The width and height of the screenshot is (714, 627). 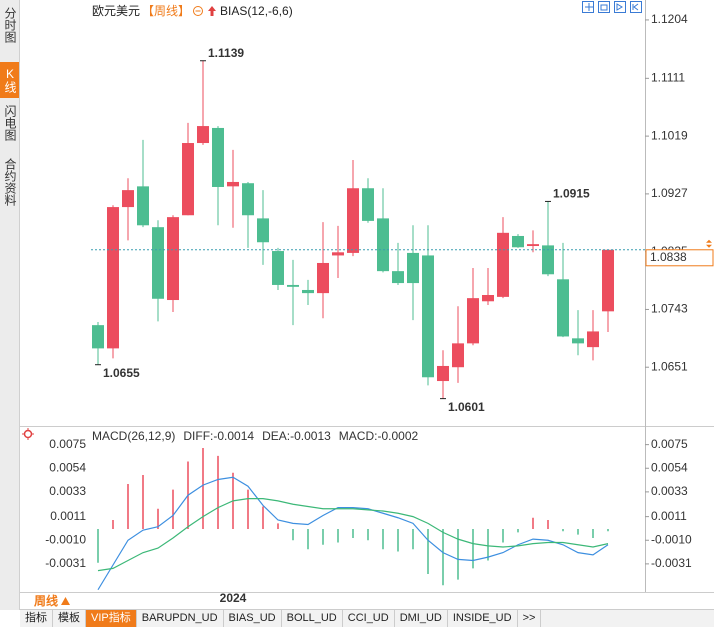 I want to click on y-tick-label: 0.0075, so click(x=669, y=444).